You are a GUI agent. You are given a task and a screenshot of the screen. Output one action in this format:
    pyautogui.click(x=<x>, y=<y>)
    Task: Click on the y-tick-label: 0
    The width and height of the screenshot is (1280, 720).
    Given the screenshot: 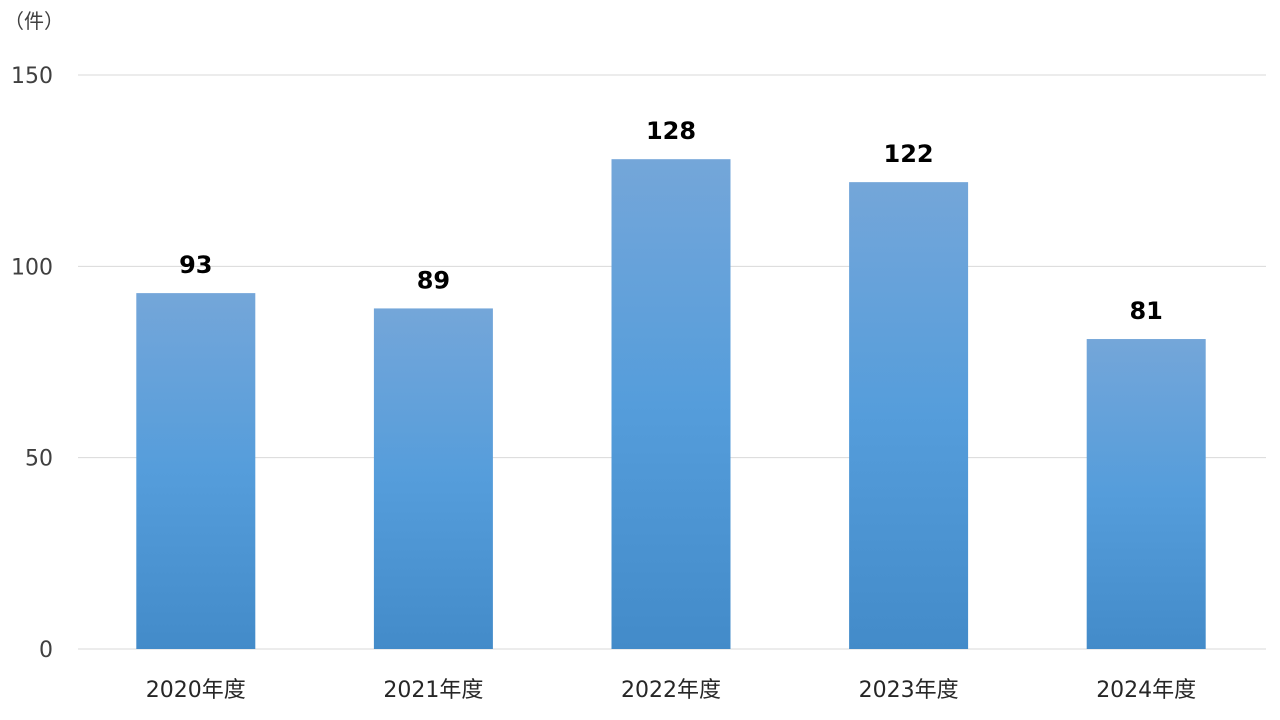 What is the action you would take?
    pyautogui.click(x=46, y=650)
    